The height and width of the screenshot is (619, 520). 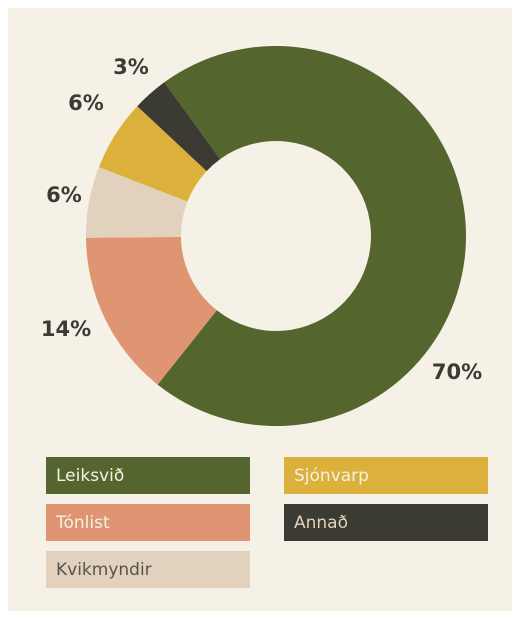 What do you see at coordinates (131, 67) in the screenshot?
I see `value-label: 3%` at bounding box center [131, 67].